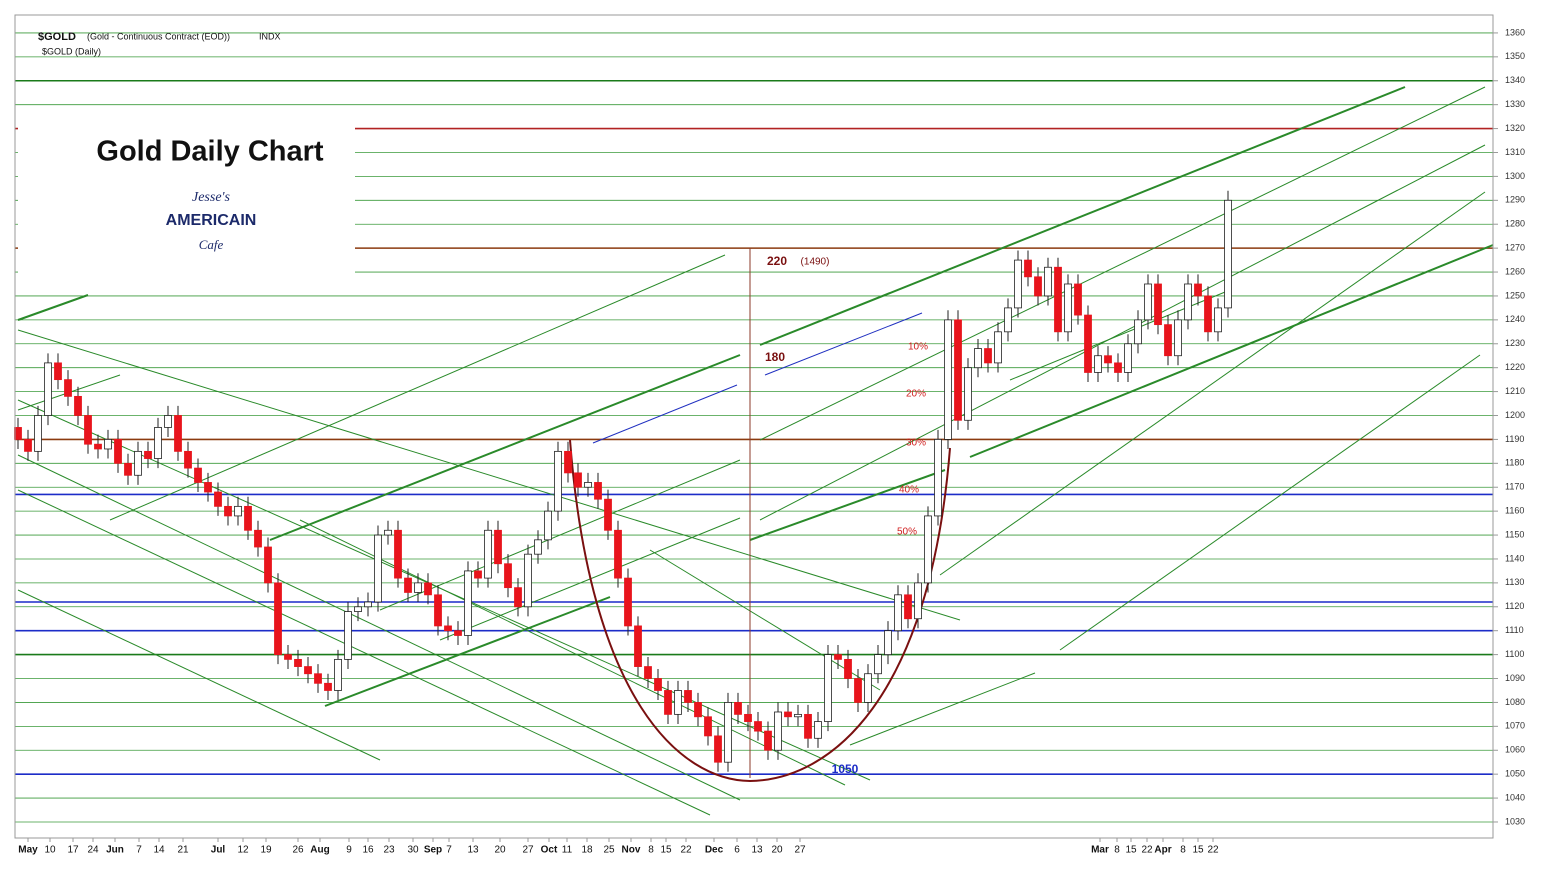  Describe the element at coordinates (473, 850) in the screenshot. I see `x-tick-label: 13` at that location.